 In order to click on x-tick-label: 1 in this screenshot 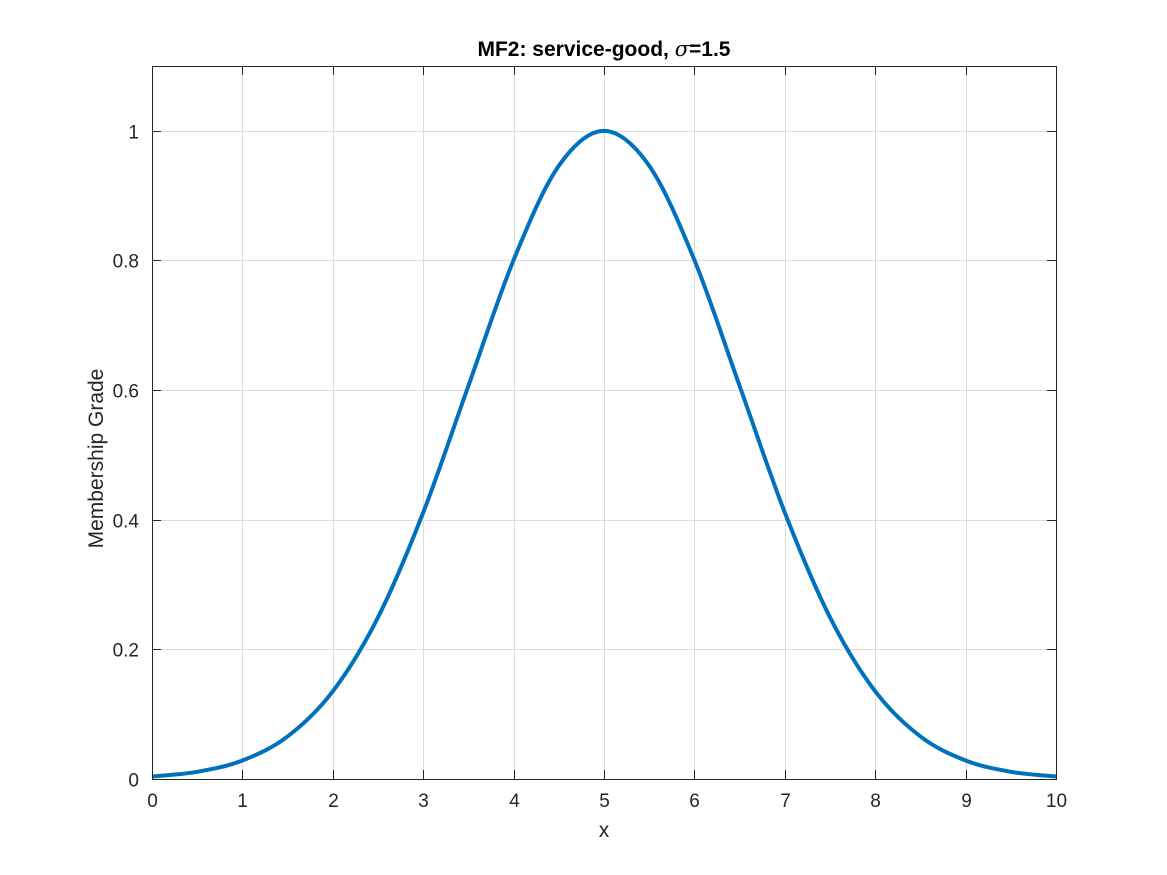, I will do `click(242, 801)`.